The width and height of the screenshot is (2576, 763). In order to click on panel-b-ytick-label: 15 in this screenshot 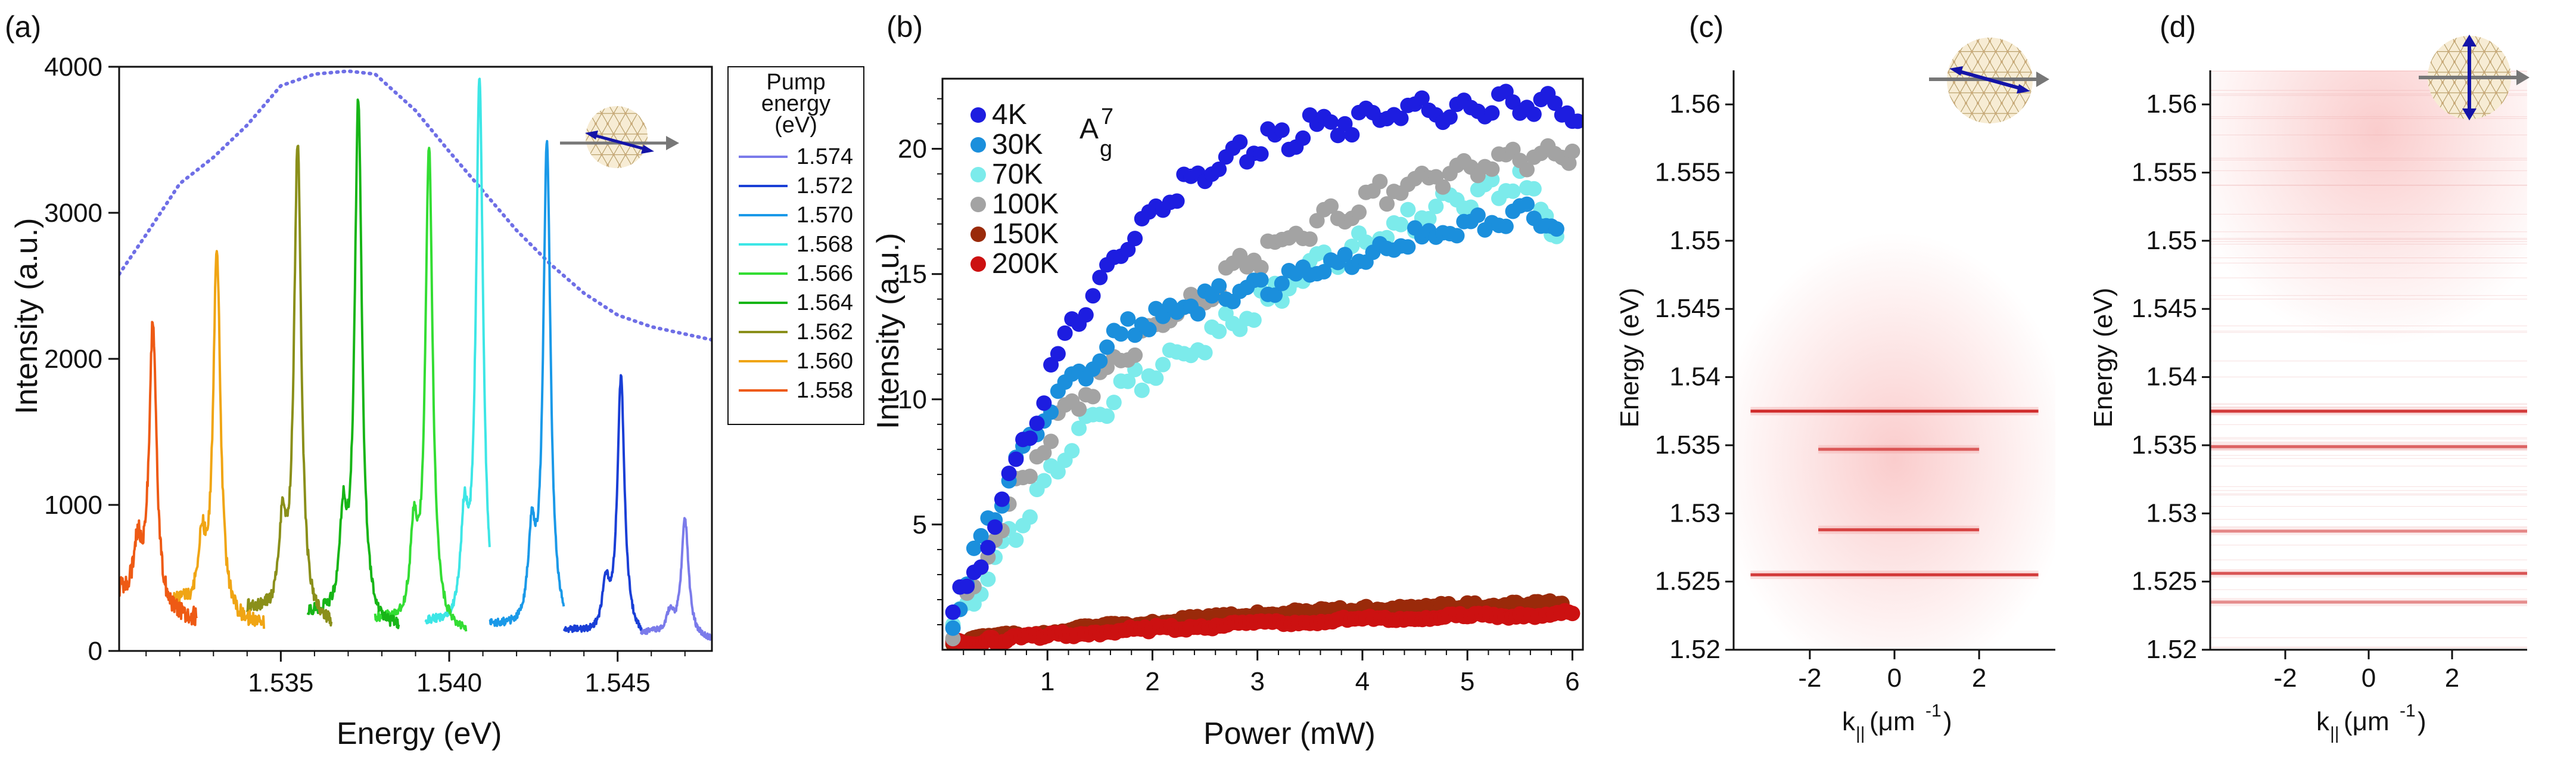, I will do `click(912, 274)`.